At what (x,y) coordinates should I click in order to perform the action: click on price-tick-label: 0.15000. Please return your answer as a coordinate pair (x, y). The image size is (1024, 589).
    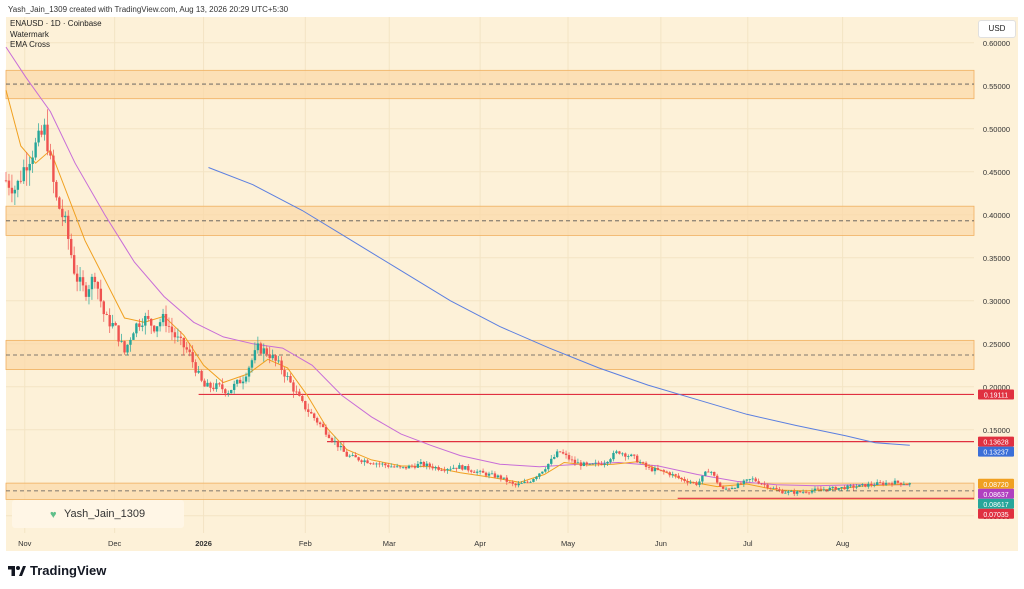
    Looking at the image, I should click on (996, 430).